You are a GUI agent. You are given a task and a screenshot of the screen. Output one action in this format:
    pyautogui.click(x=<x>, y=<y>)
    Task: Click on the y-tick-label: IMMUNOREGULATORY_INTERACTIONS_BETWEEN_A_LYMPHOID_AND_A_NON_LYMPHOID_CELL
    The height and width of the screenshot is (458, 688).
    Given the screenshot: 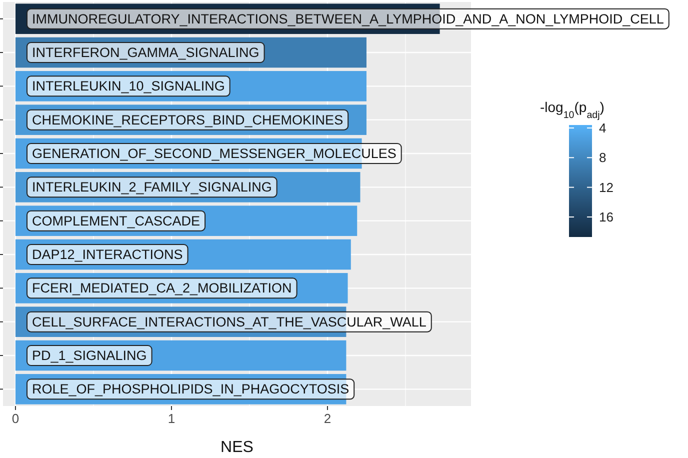 What is the action you would take?
    pyautogui.click(x=348, y=18)
    